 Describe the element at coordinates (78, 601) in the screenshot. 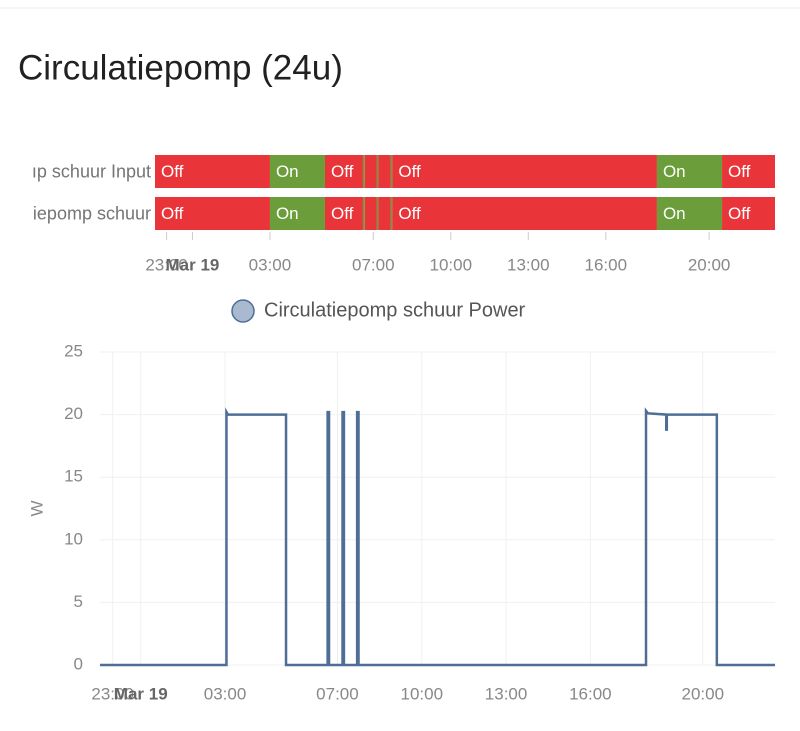

I see `y-tick-label: 5` at that location.